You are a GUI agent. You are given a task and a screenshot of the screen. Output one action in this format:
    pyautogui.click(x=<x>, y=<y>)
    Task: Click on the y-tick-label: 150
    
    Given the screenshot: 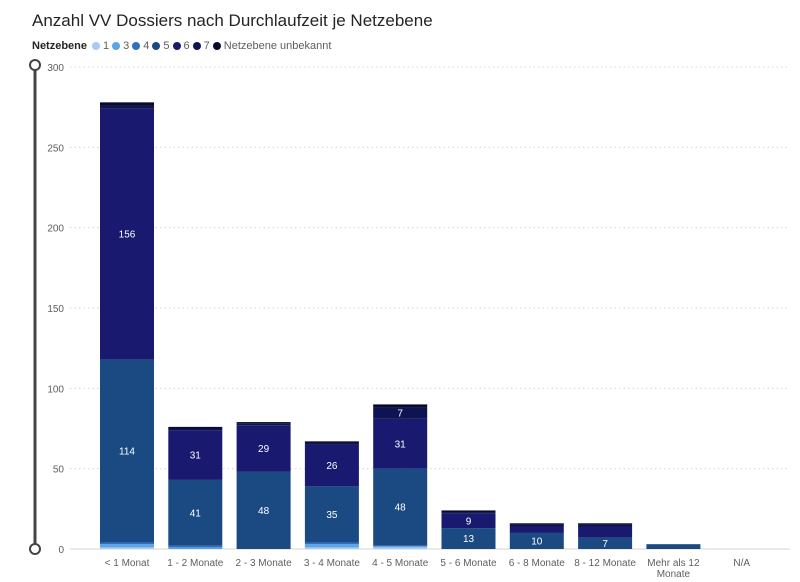 What is the action you would take?
    pyautogui.click(x=55, y=309)
    